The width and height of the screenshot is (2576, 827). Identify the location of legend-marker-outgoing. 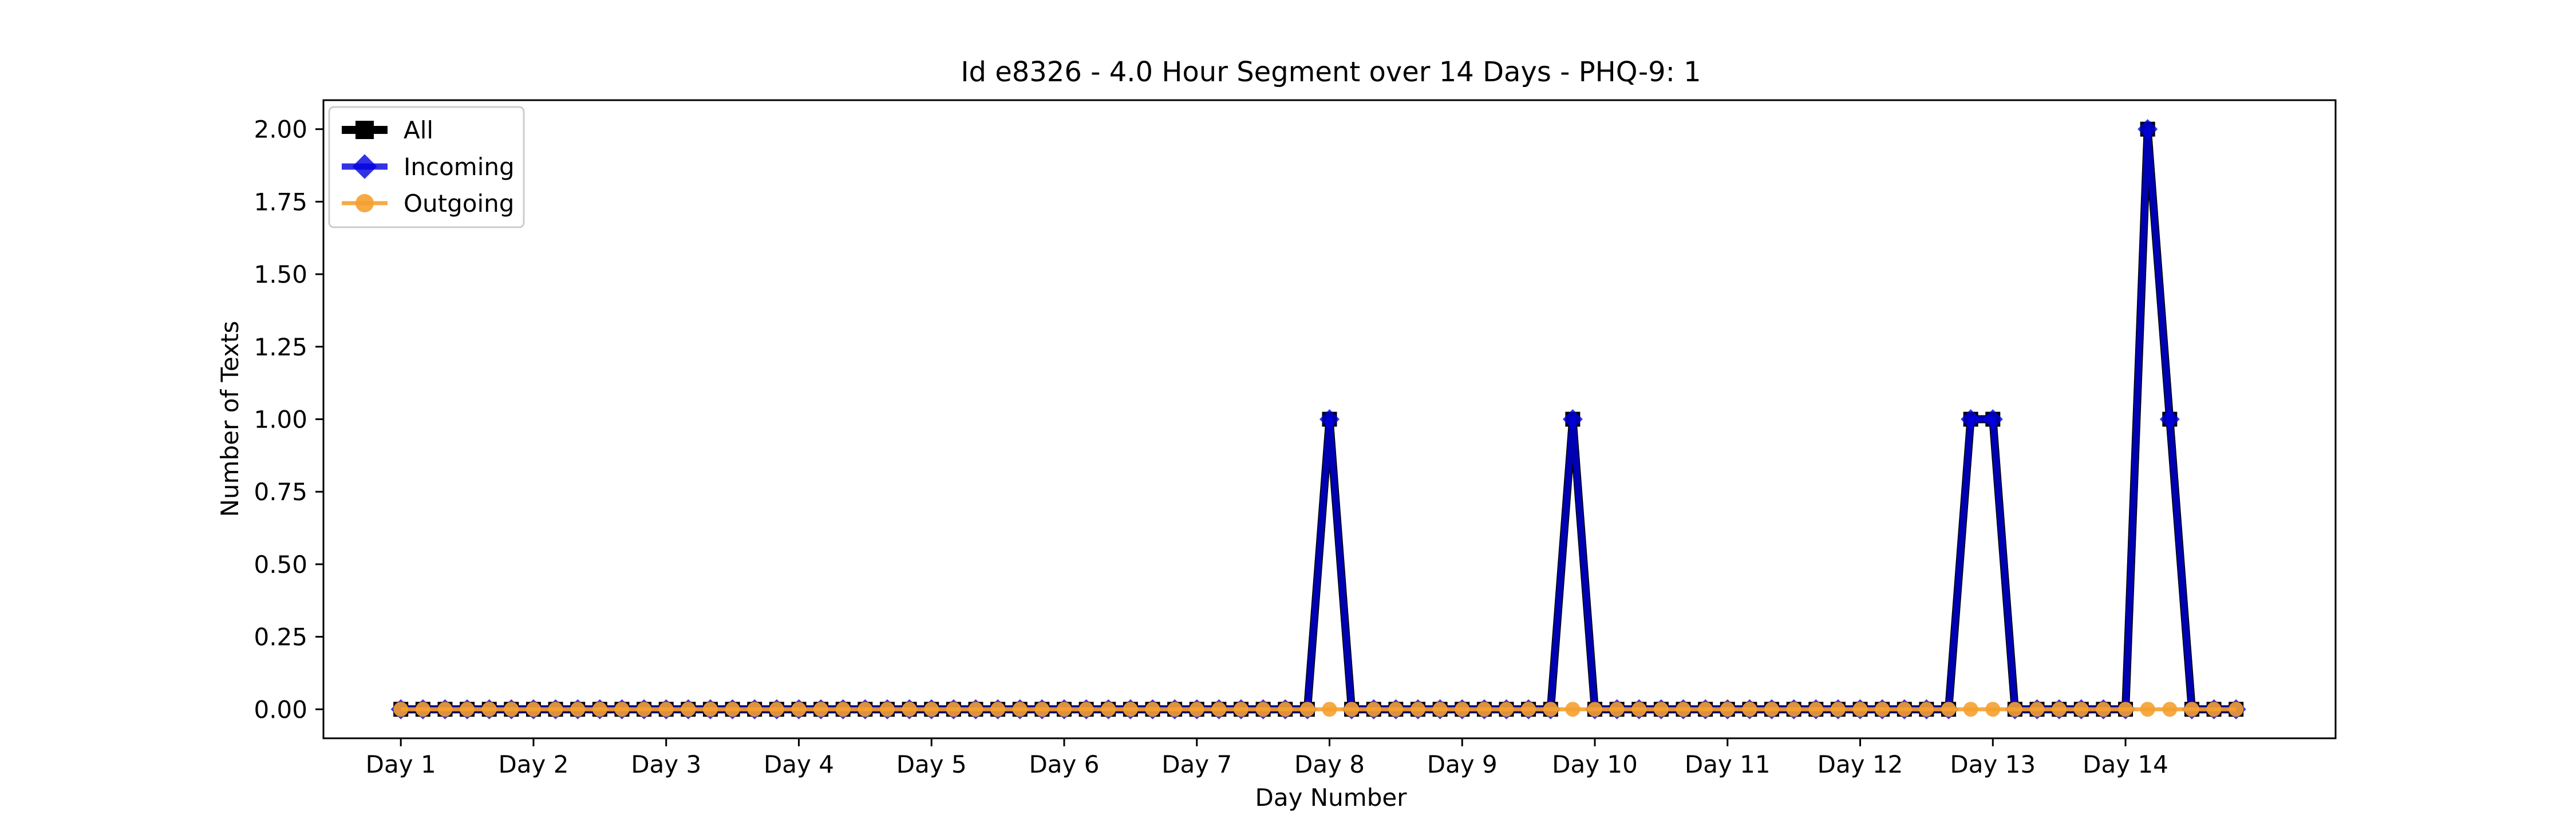
(364, 203).